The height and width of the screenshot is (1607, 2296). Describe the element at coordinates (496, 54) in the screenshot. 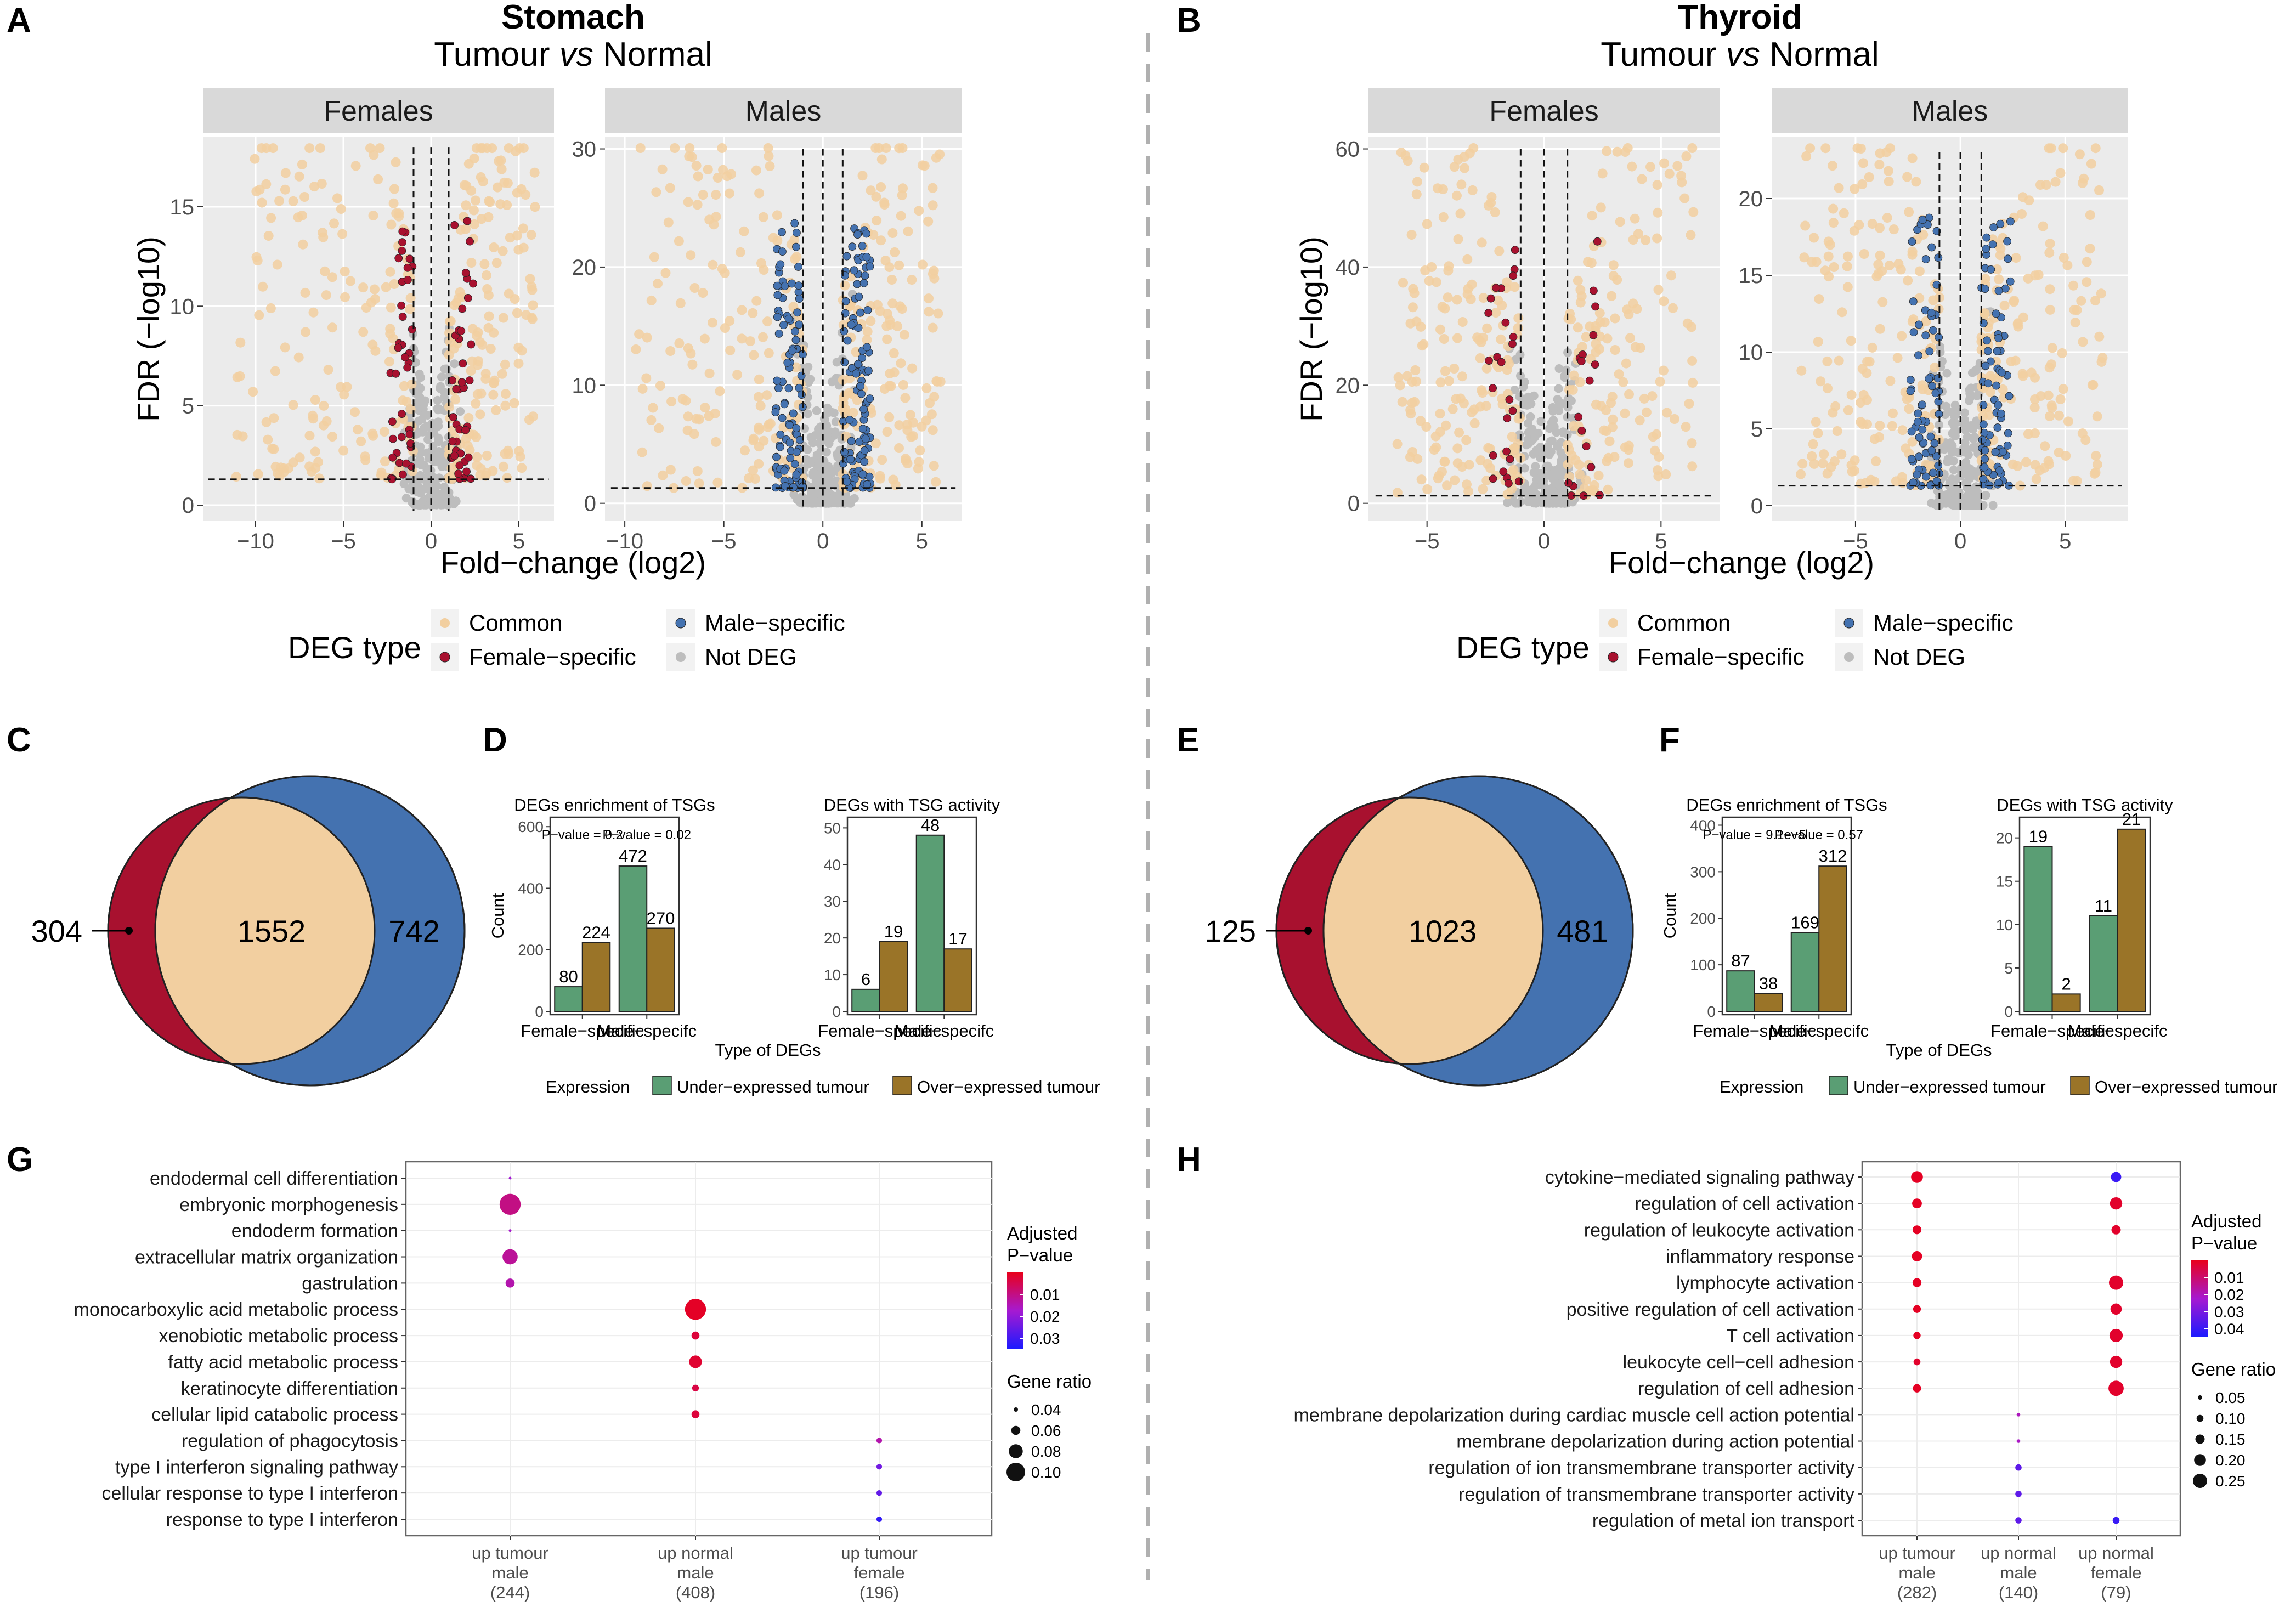

I see `subtitle-pre: Tumour` at that location.